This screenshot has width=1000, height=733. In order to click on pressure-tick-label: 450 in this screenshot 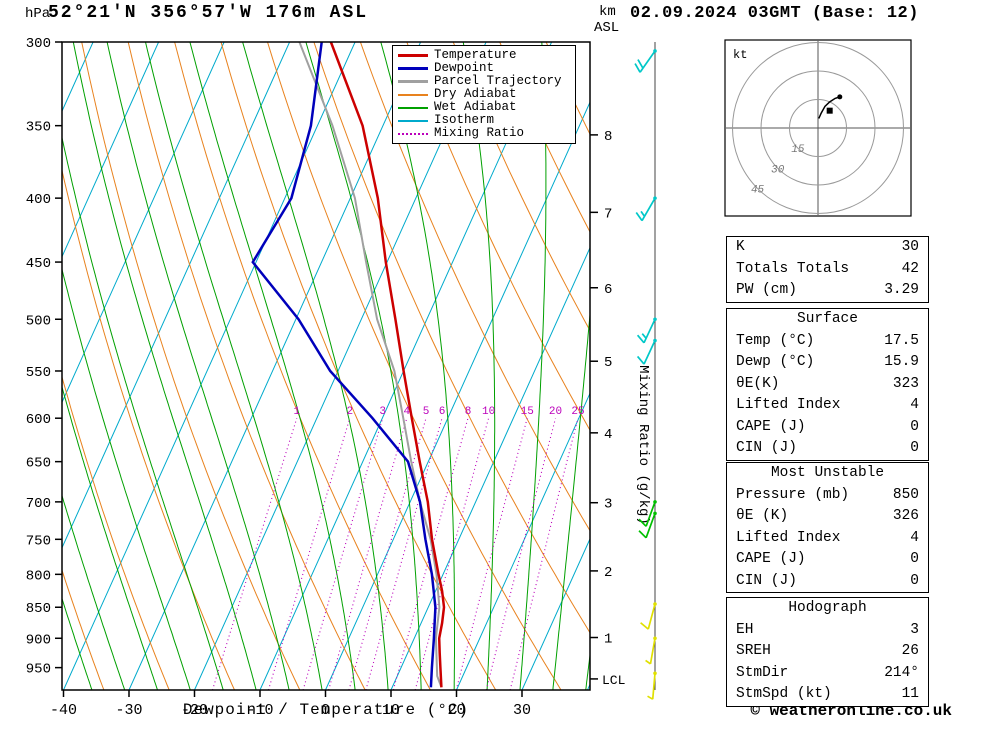, I will do `click(38, 264)`.